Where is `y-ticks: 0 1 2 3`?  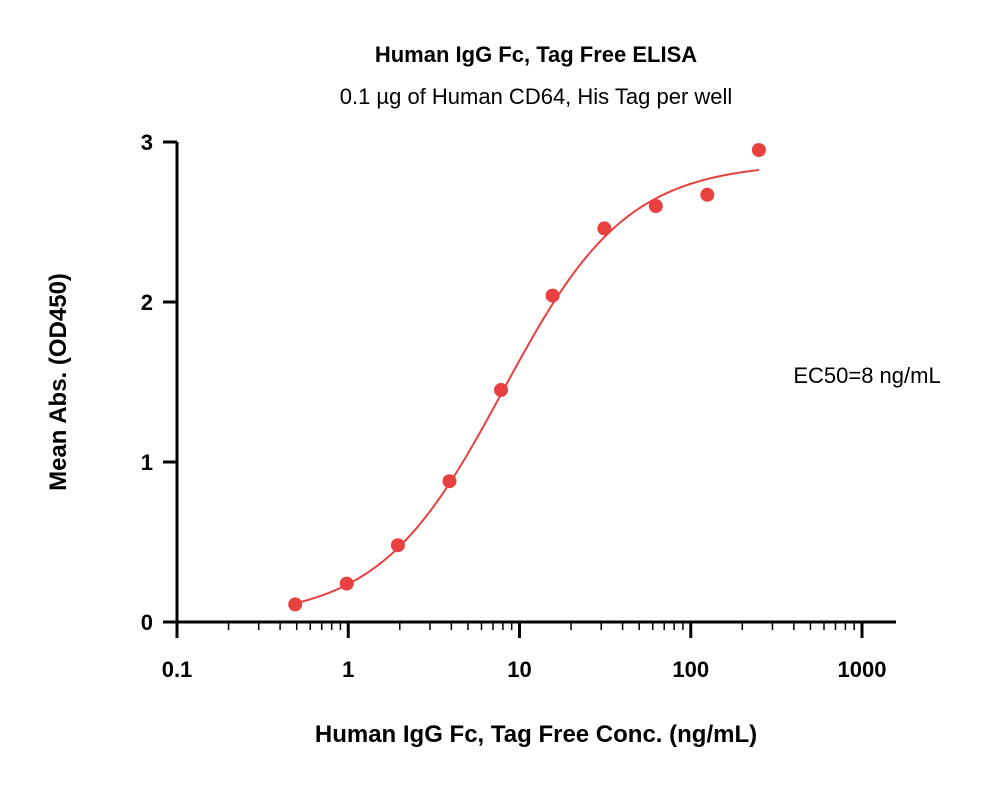
y-ticks: 0 1 2 3 is located at coordinates (159, 382).